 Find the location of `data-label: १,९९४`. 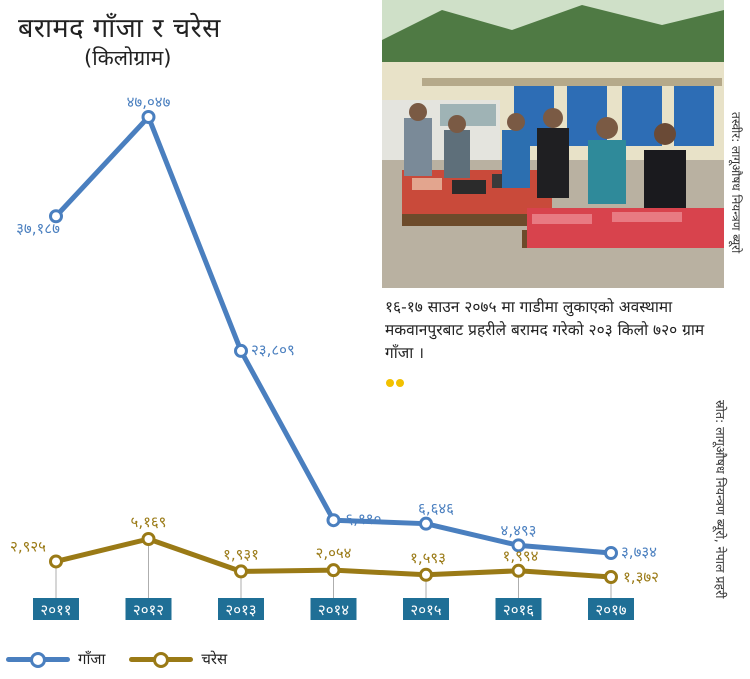

data-label: १,९९४ is located at coordinates (521, 556).